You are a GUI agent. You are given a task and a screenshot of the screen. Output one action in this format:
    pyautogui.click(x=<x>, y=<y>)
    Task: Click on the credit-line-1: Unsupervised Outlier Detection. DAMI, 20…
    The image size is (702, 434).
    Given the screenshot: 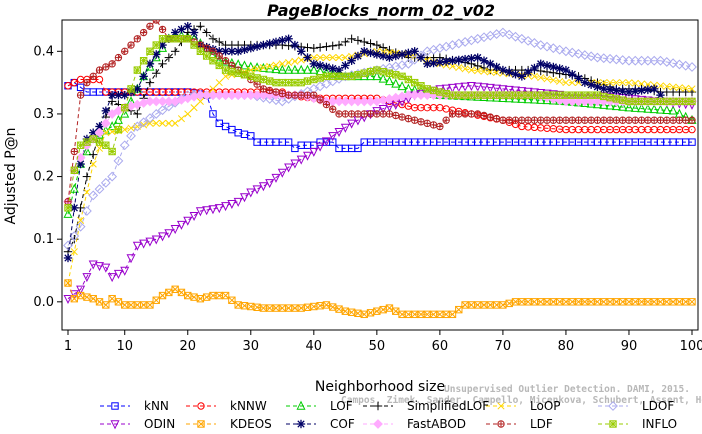 What is the action you would take?
    pyautogui.click(x=567, y=389)
    